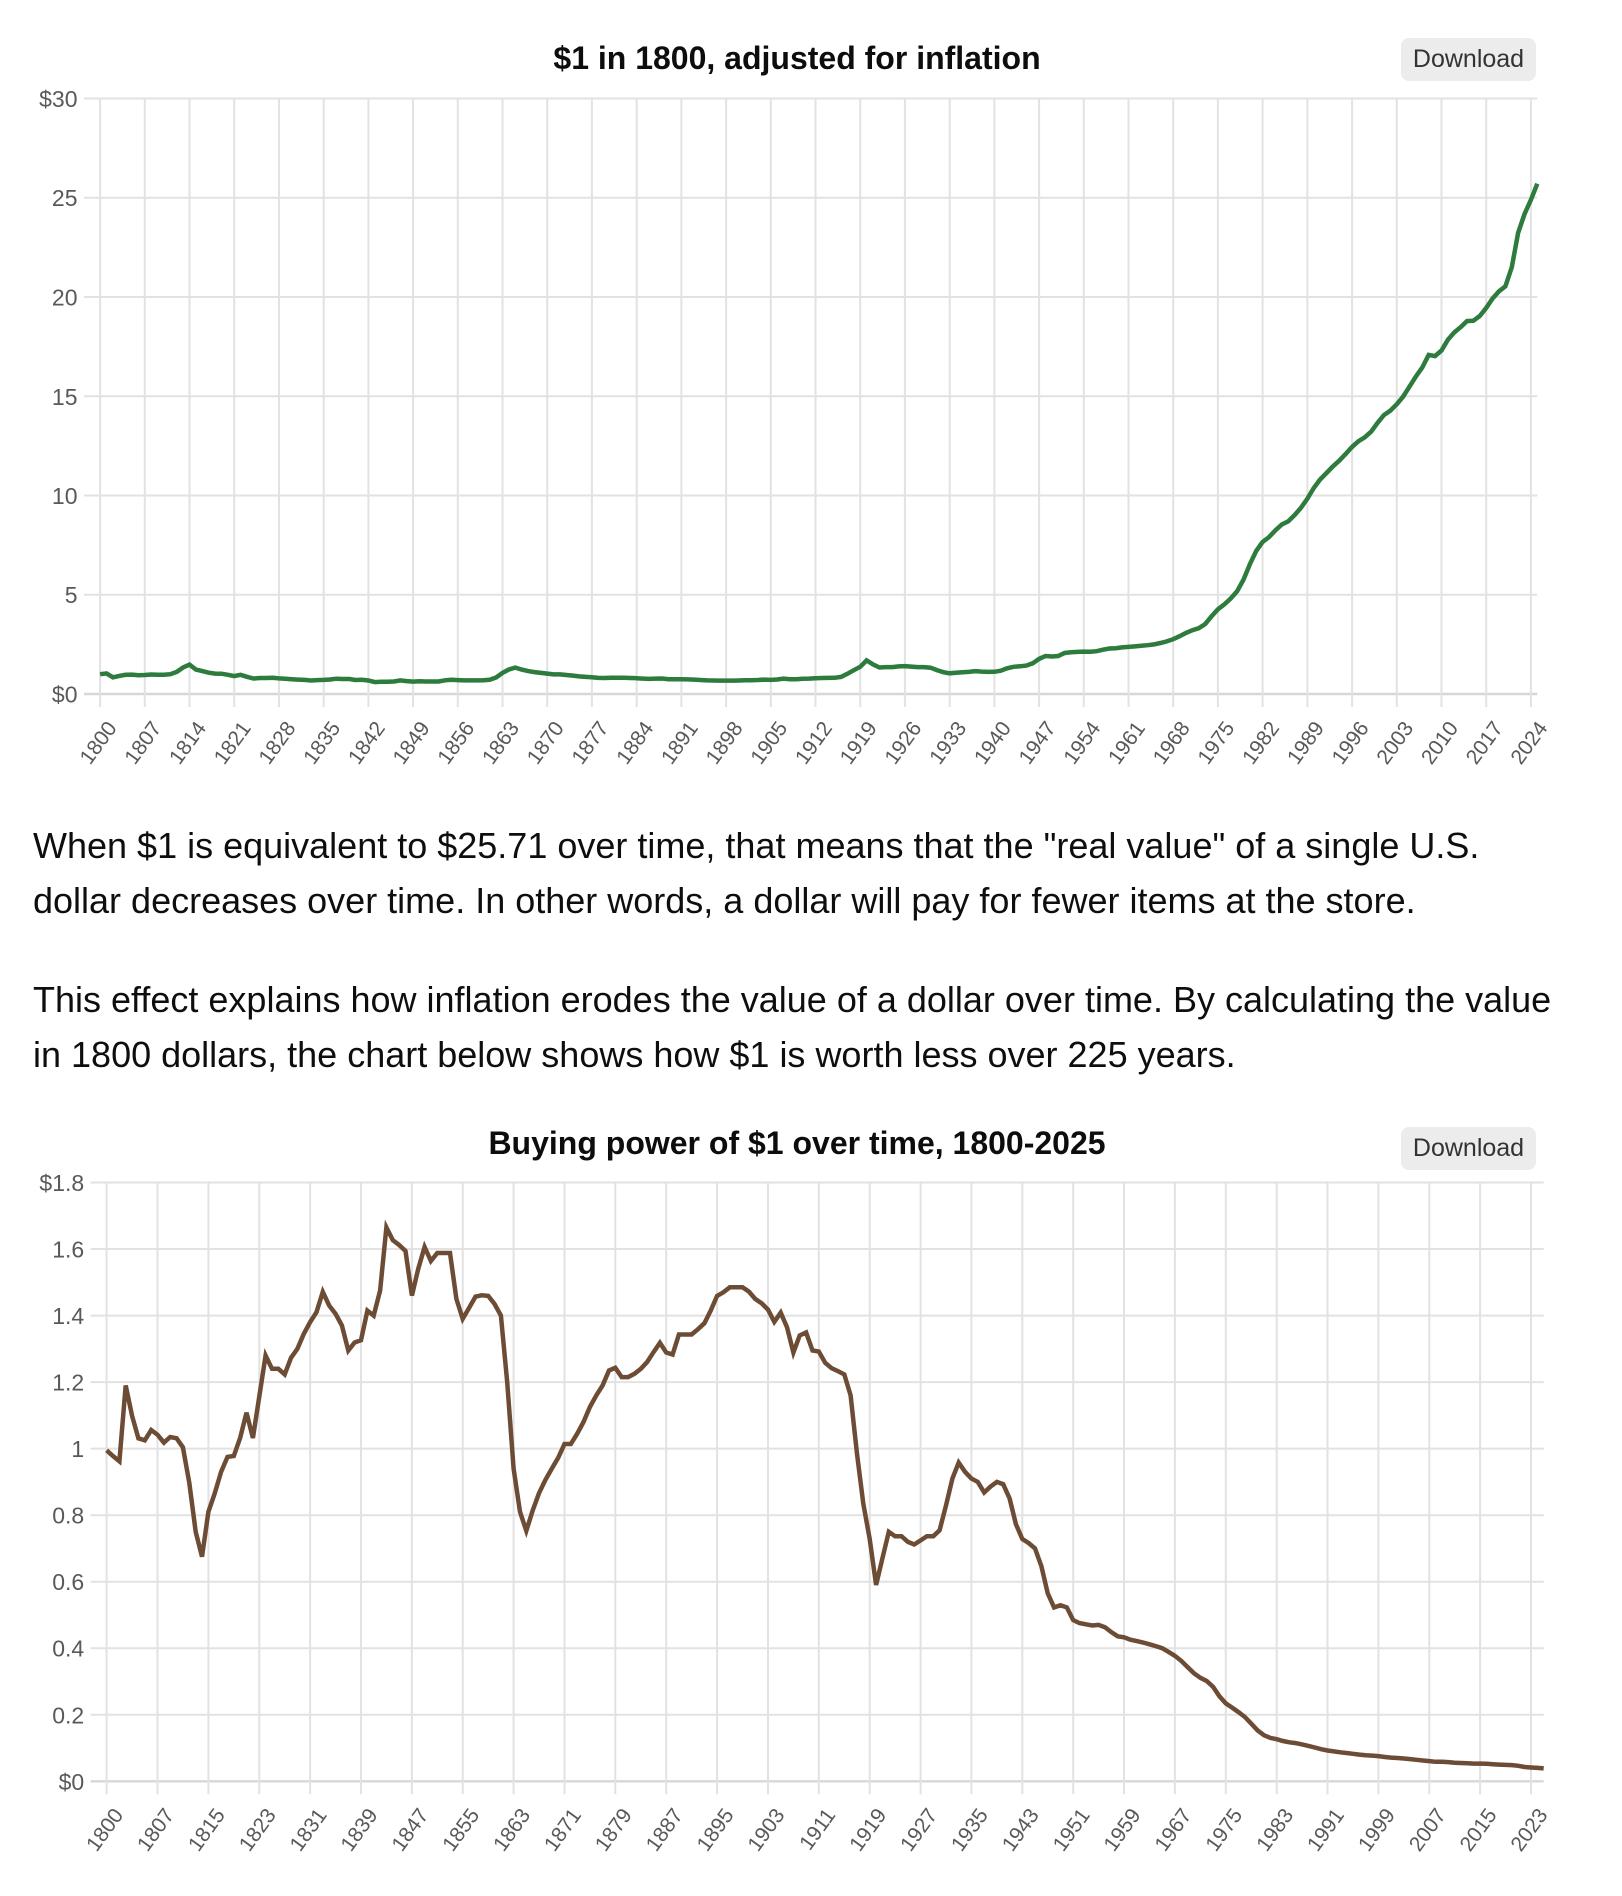  Describe the element at coordinates (948, 742) in the screenshot. I see `svg-text: 1933` at that location.